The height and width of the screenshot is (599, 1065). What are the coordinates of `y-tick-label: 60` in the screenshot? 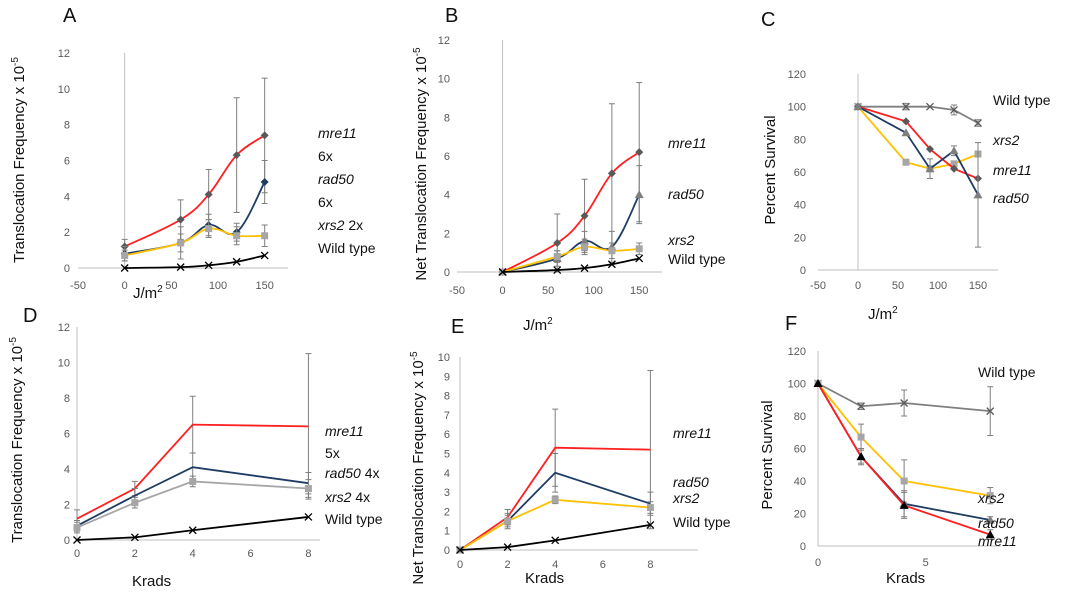 It's located at (800, 173).